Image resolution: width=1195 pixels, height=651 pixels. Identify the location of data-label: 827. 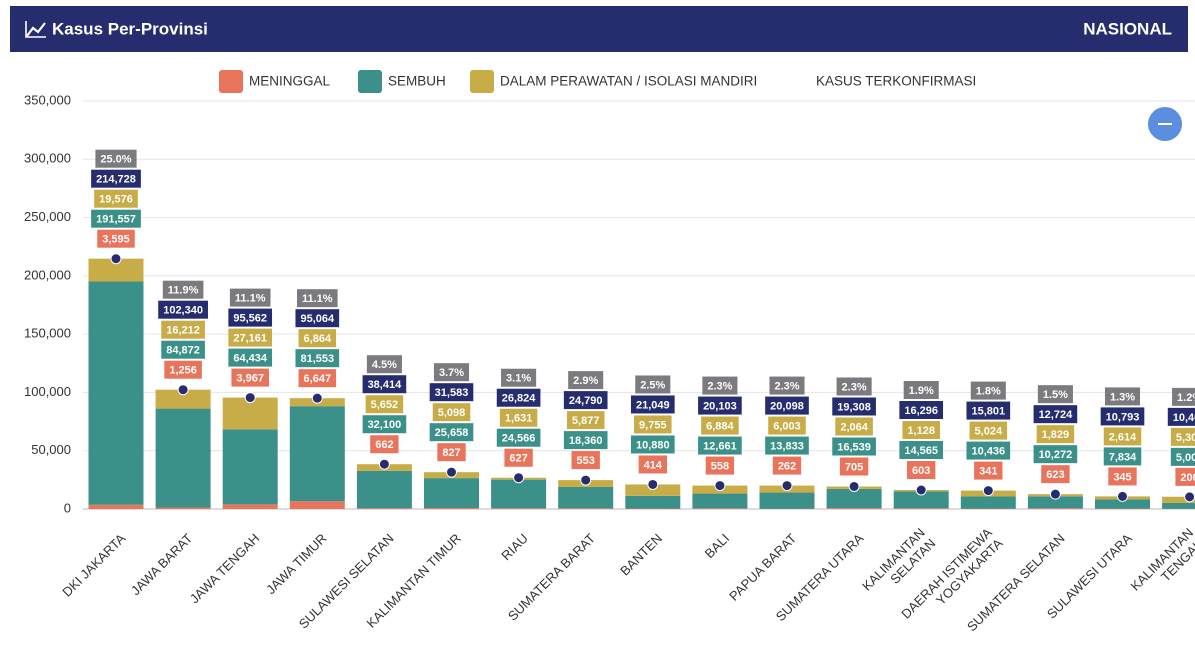
(451, 452).